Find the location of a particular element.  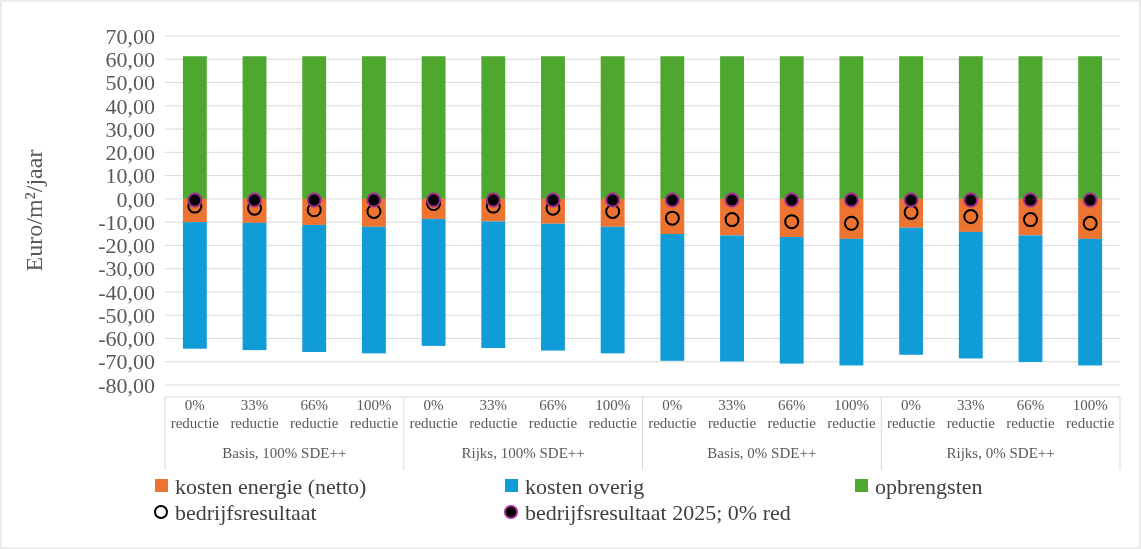

y-tick-label: 10,00 is located at coordinates (130, 176).